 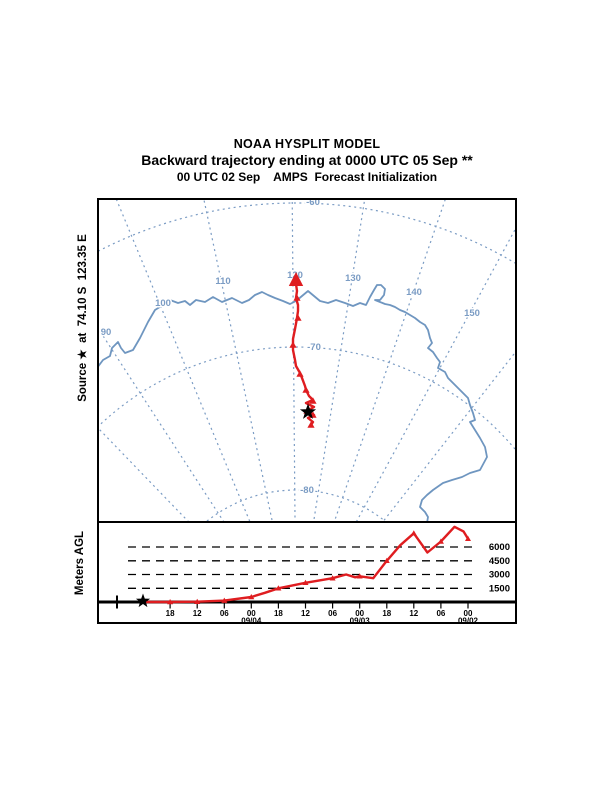 What do you see at coordinates (143, 600) in the screenshot?
I see `terminus-star-icon` at bounding box center [143, 600].